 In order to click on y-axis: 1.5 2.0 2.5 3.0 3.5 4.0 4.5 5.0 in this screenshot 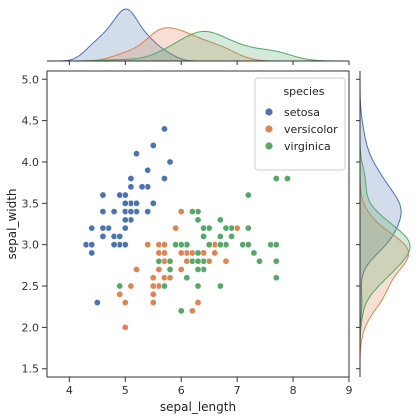, I will do `click(34, 224)`.